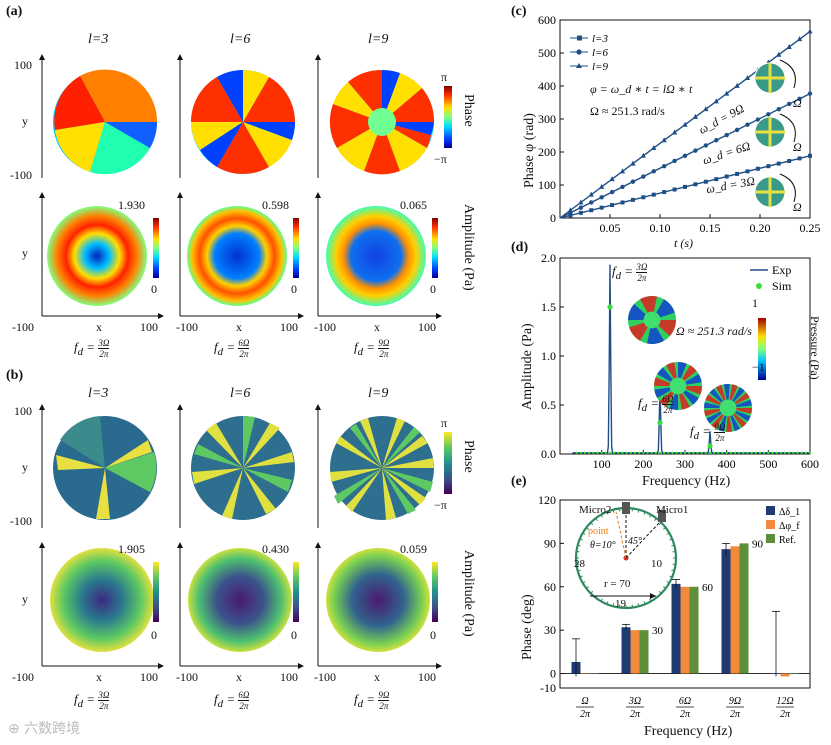 The height and width of the screenshot is (745, 831). Describe the element at coordinates (658, 631) in the screenshot. I see `e-ref-label-0: 30` at that location.